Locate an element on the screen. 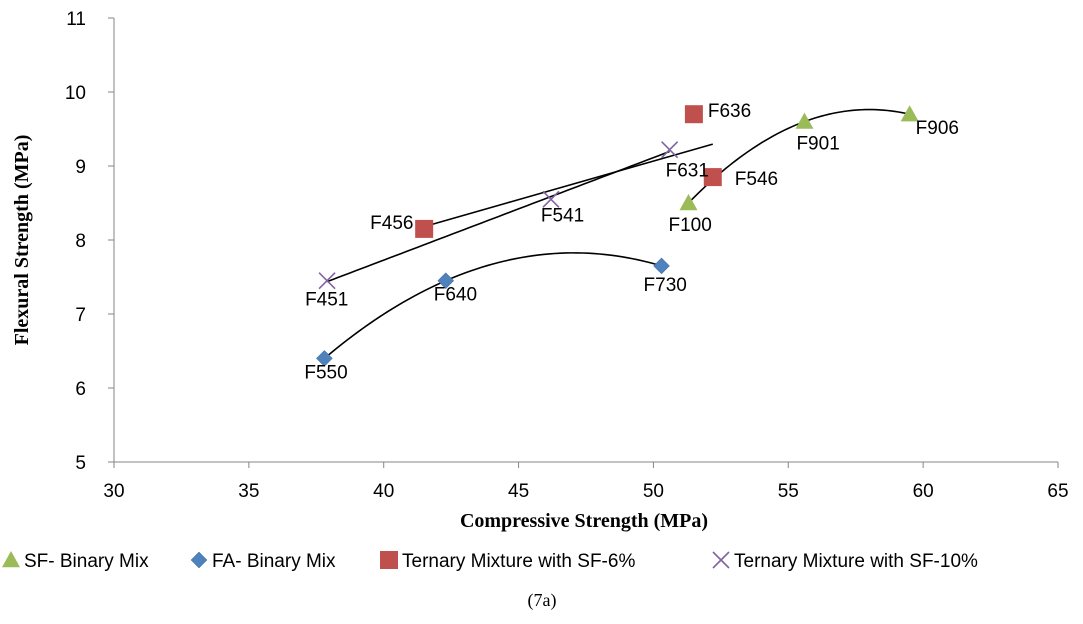 The image size is (1083, 624). legend-label: SF- Binary Mix is located at coordinates (86, 561).